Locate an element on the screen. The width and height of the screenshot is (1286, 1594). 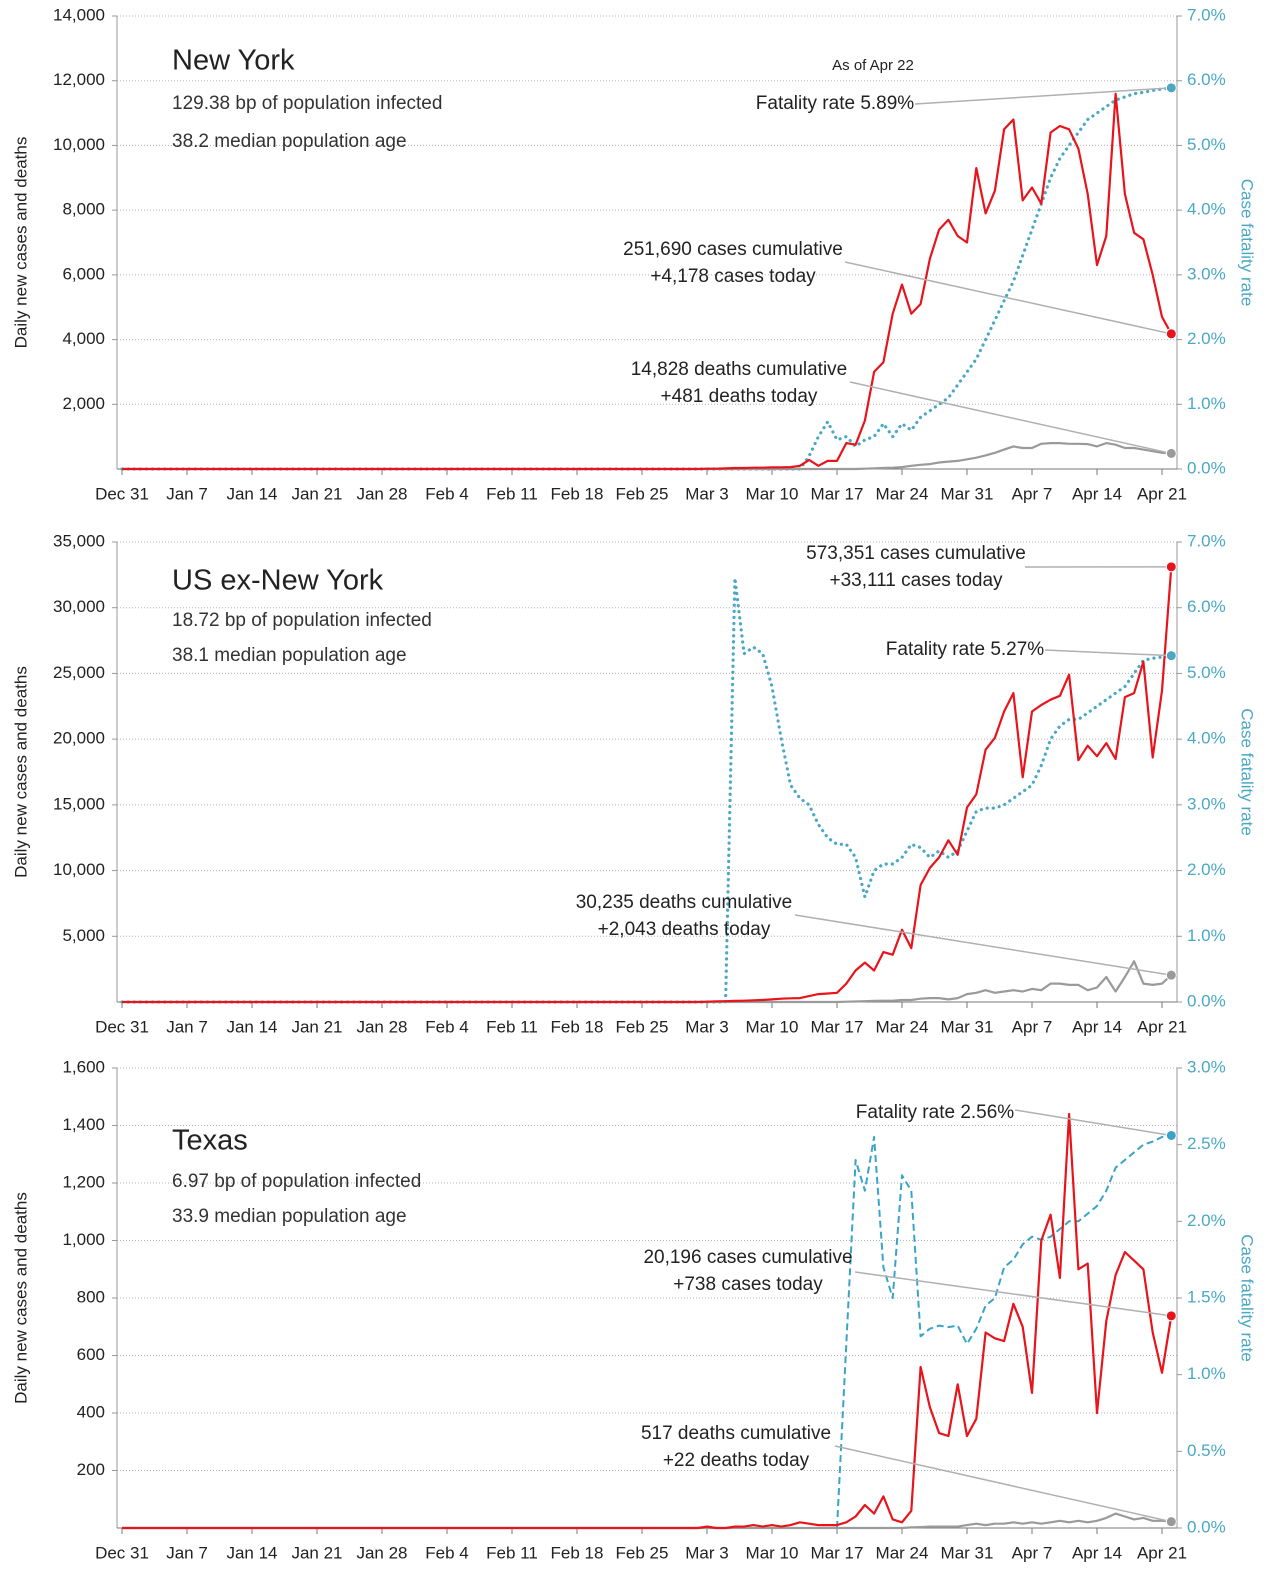
panel-subtitle: 33.9 median population age is located at coordinates (289, 1216).